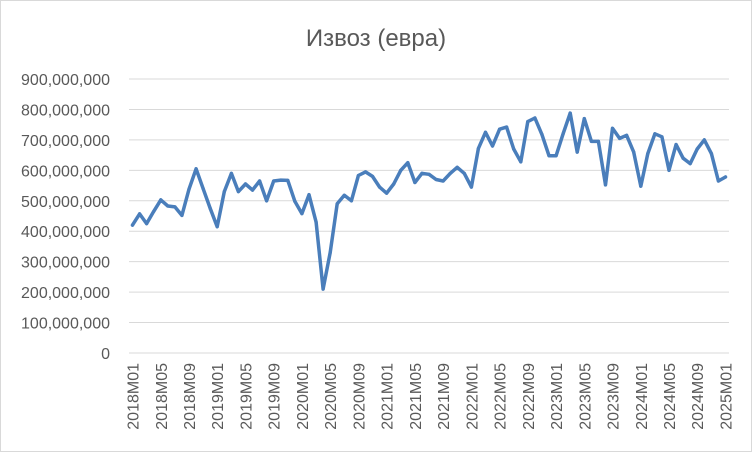  I want to click on x-tick-label: 2023M09, so click(614, 396).